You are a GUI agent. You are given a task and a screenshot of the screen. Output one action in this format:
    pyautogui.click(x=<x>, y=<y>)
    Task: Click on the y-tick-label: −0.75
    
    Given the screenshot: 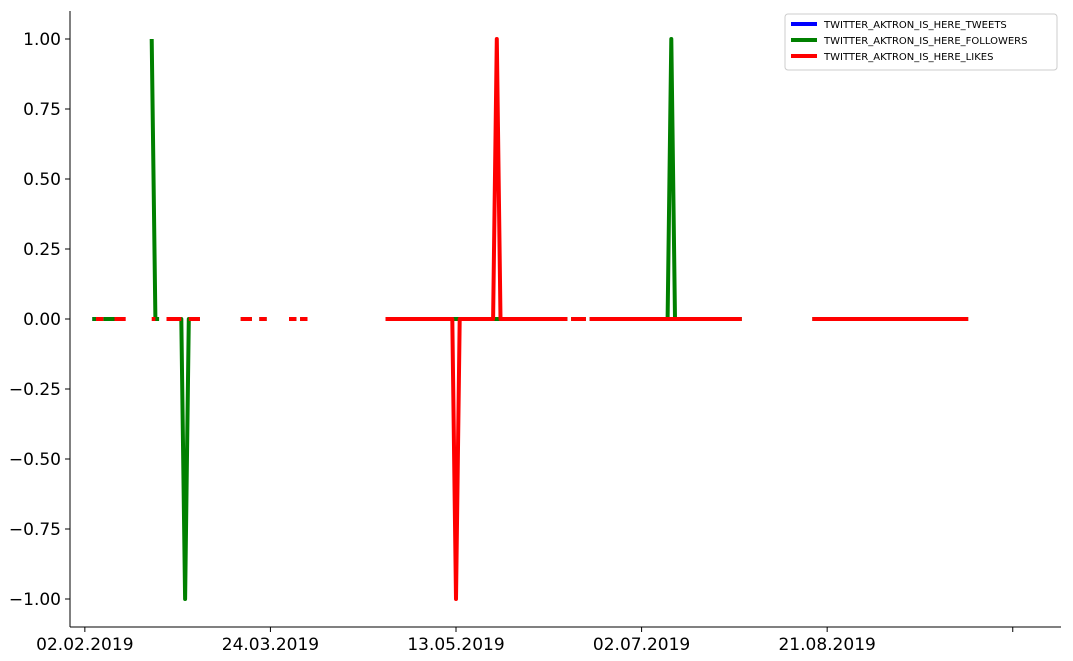 What is the action you would take?
    pyautogui.click(x=35, y=530)
    